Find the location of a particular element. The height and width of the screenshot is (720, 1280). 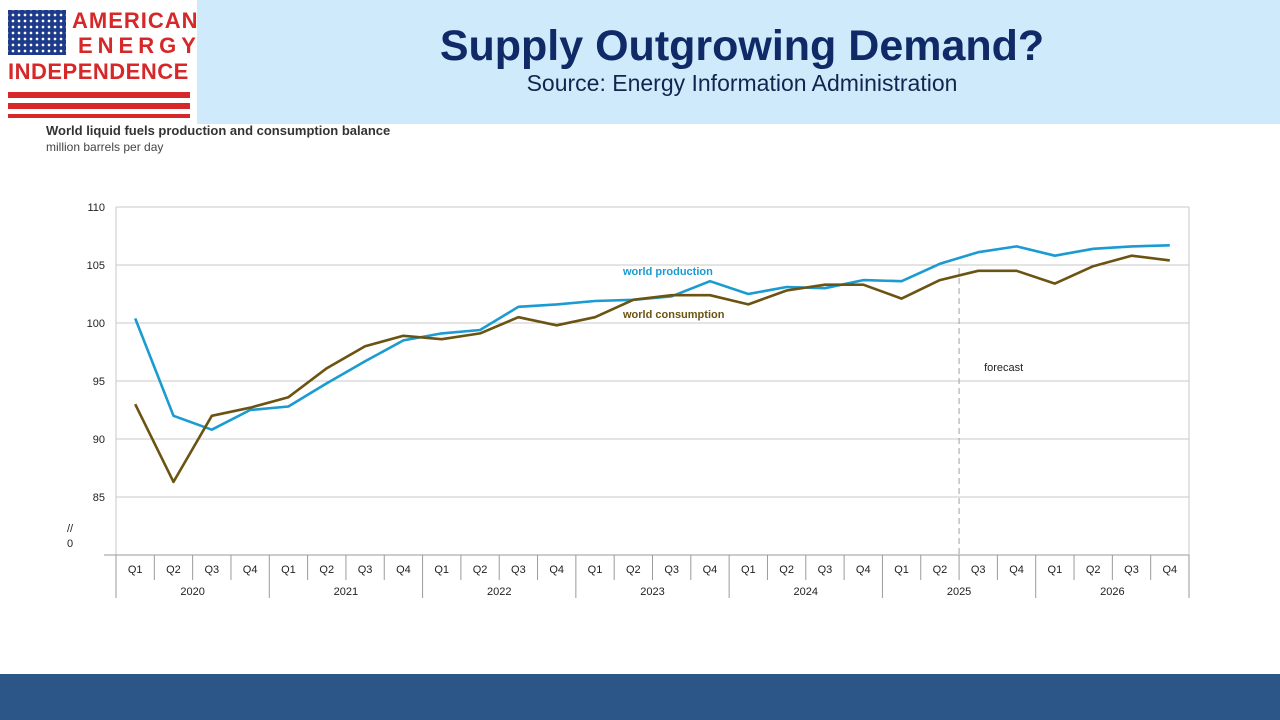

logo-word-independence: INDEPENDENCE is located at coordinates (98, 71).